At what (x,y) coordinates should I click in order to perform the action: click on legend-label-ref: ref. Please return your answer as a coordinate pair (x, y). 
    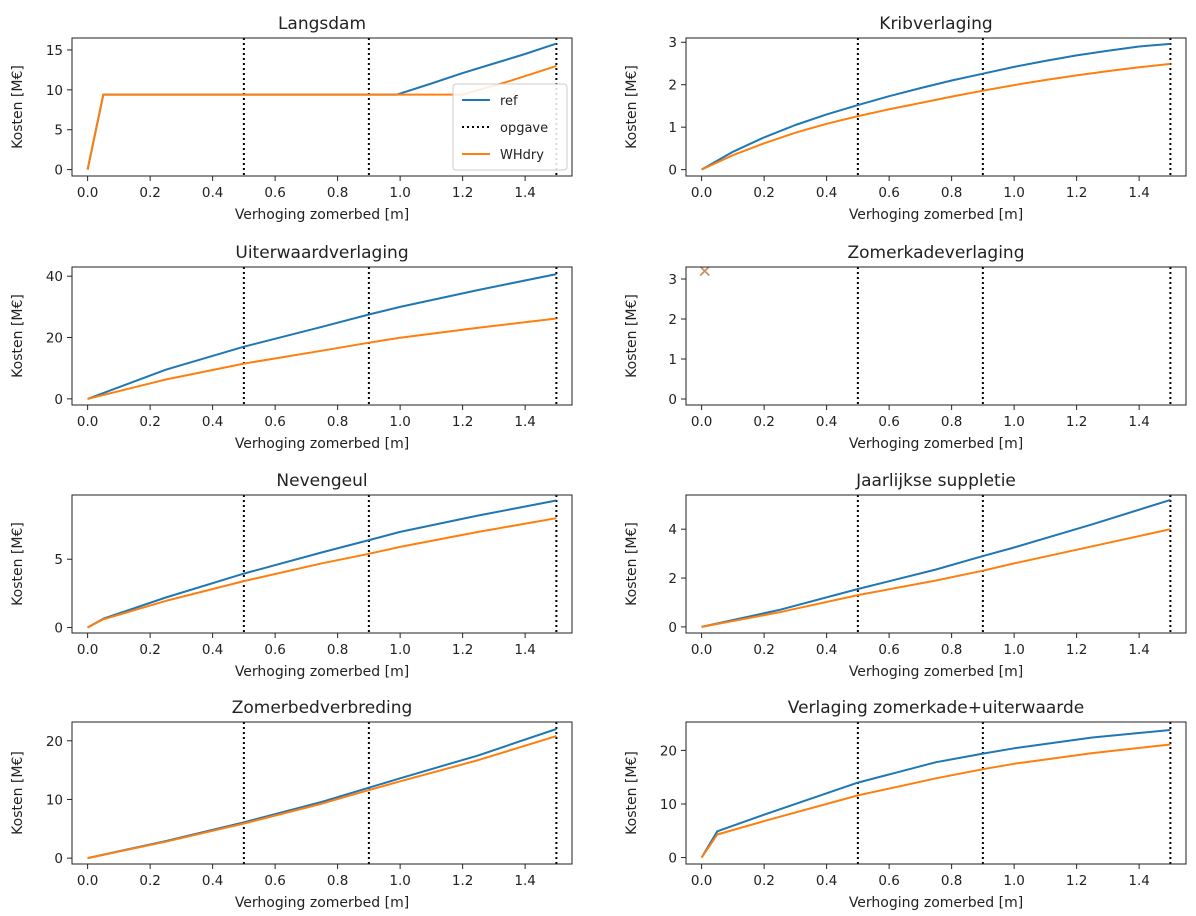
    Looking at the image, I should click on (509, 101).